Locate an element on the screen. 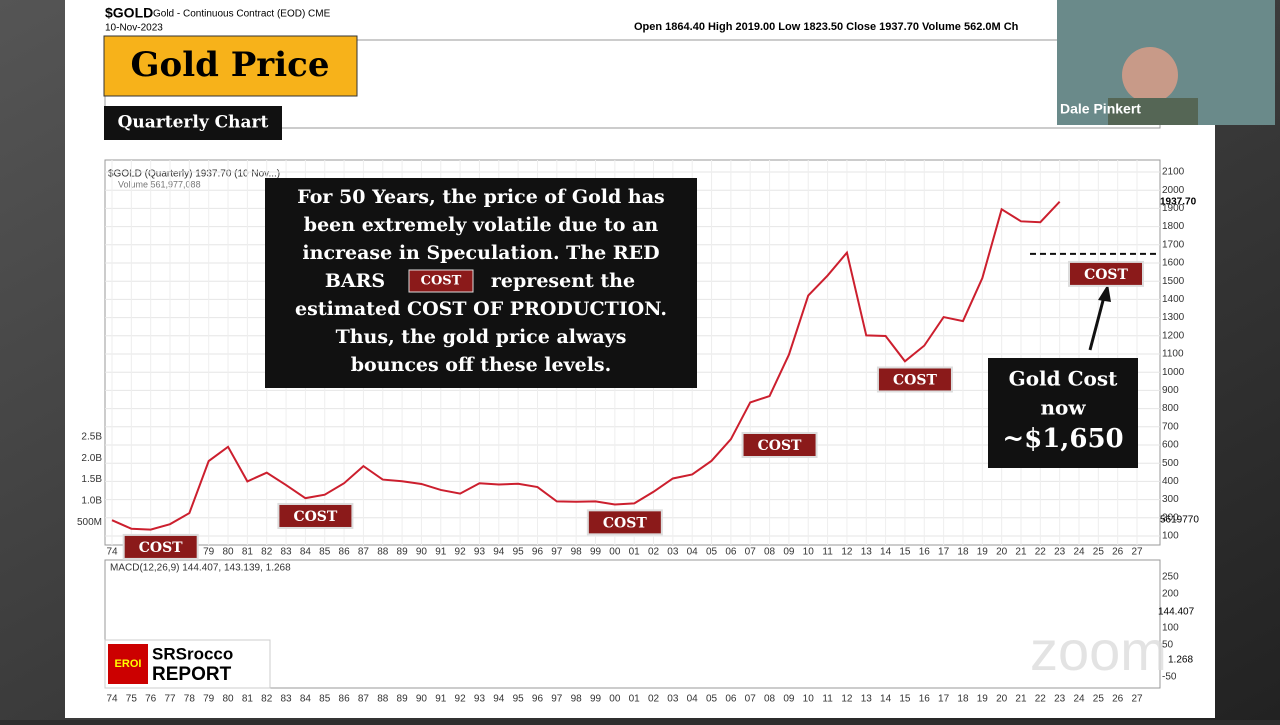 This screenshot has width=1280, height=725. volume-tick-label: 2.0B is located at coordinates (91, 458).